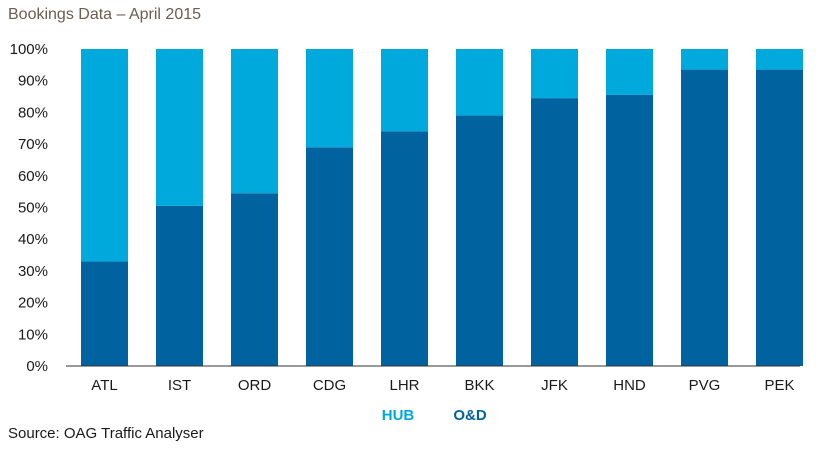 The image size is (829, 457). Describe the element at coordinates (704, 217) in the screenshot. I see `bar-segment-od-pvg` at that location.